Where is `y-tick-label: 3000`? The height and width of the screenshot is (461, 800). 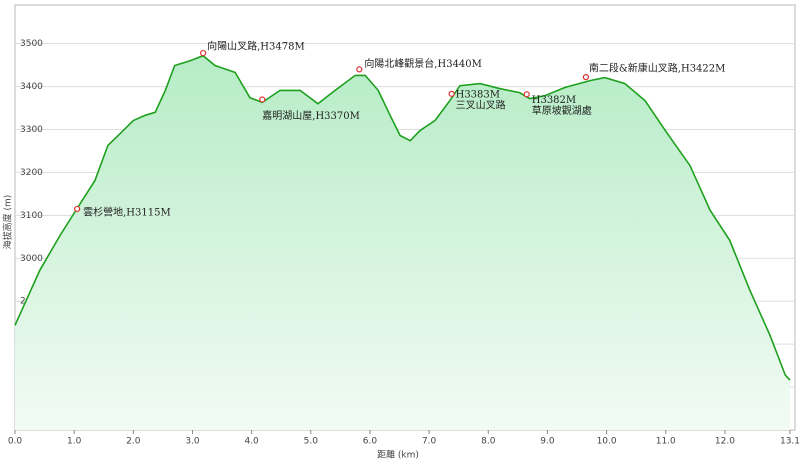
y-tick-label: 3000 is located at coordinates (31, 259).